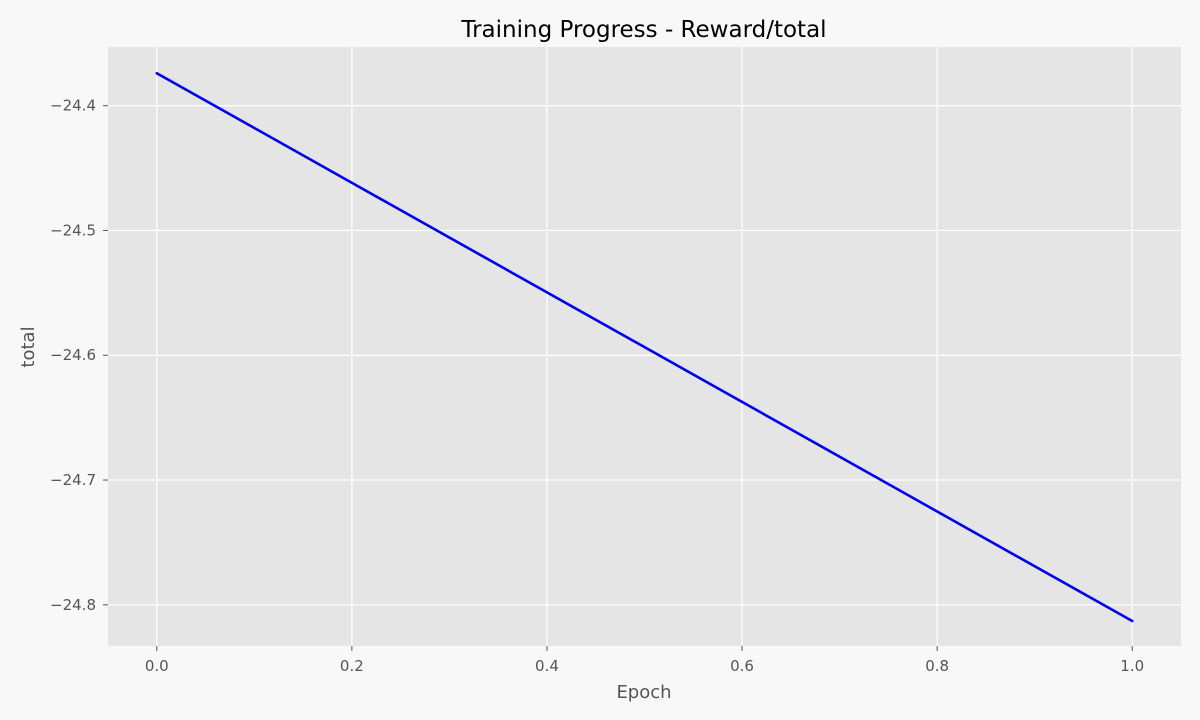 The height and width of the screenshot is (720, 1200). What do you see at coordinates (644, 660) in the screenshot?
I see `x-tick-labels: 0.0 0.2 0.4 0.6 0.8 1.0` at bounding box center [644, 660].